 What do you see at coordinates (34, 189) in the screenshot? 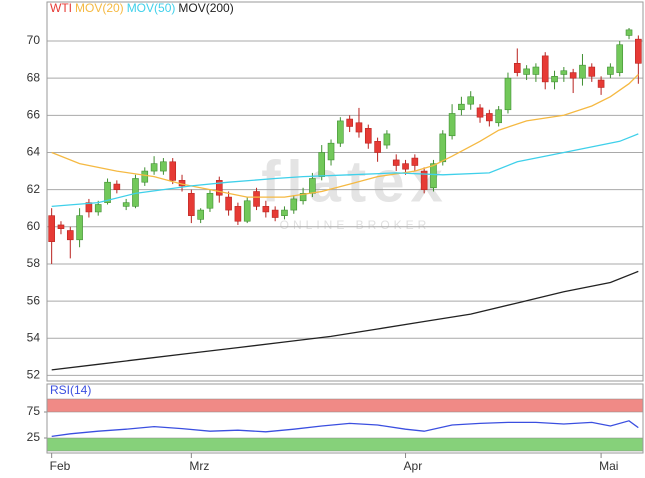
I see `y-tick-label: 62` at bounding box center [34, 189].